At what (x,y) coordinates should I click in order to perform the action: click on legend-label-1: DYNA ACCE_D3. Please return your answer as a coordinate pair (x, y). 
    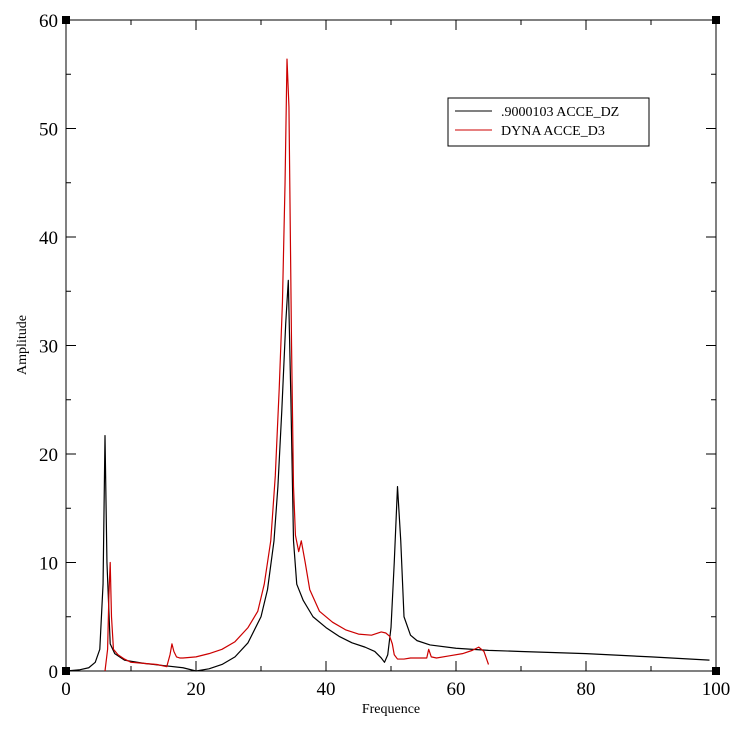
    Looking at the image, I should click on (553, 131).